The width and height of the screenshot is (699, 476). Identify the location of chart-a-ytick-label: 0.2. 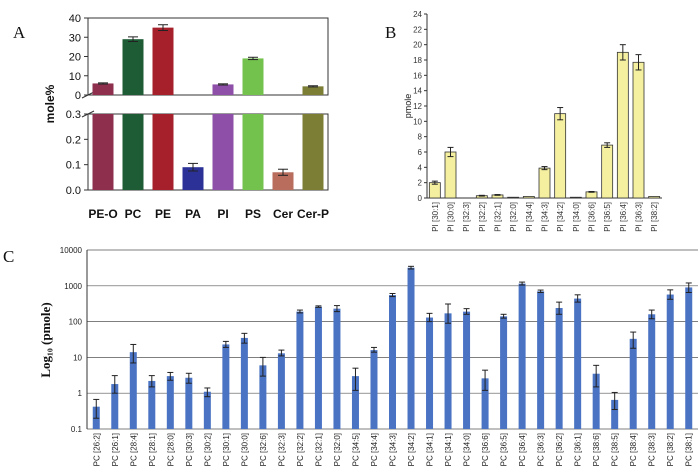
(73, 140).